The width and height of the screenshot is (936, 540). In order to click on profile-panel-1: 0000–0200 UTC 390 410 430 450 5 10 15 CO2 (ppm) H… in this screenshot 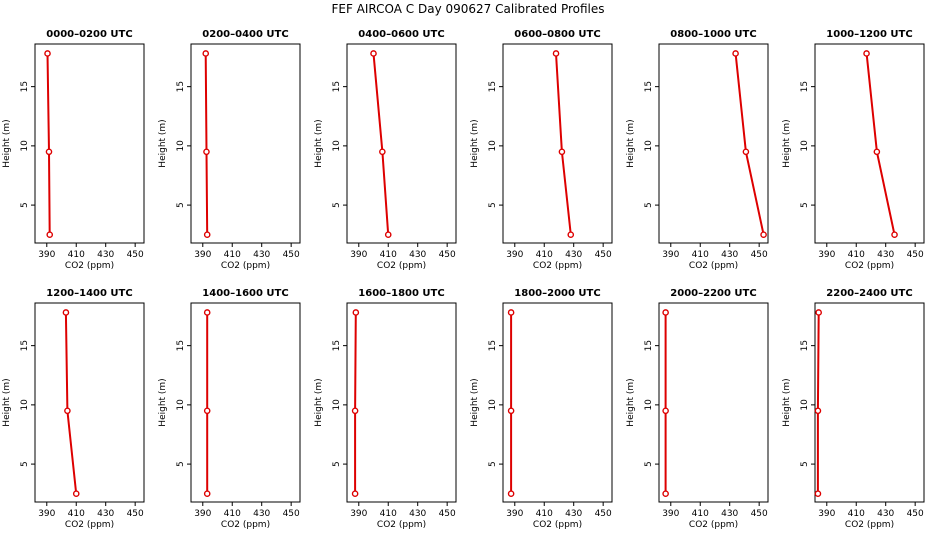, I will do `click(73, 150)`.